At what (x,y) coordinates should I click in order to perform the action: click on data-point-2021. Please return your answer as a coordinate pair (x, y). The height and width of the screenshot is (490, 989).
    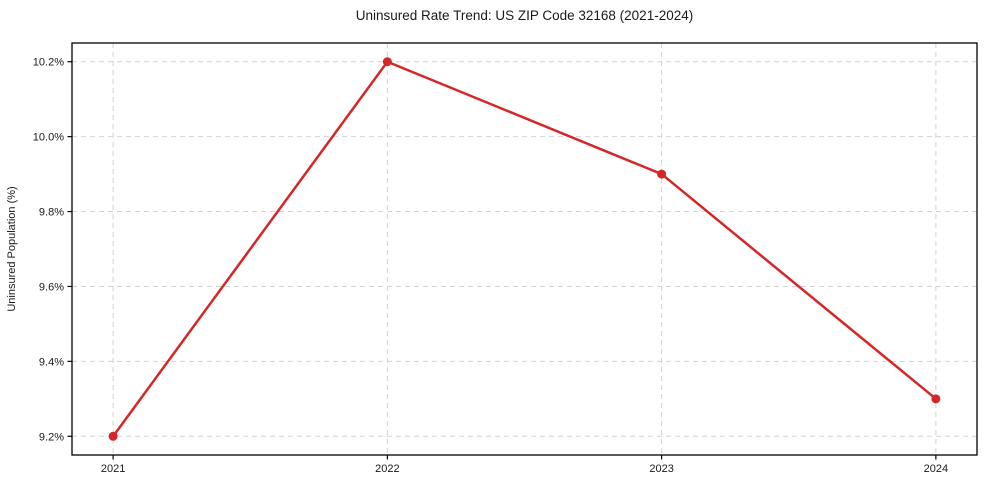
    Looking at the image, I should click on (113, 436).